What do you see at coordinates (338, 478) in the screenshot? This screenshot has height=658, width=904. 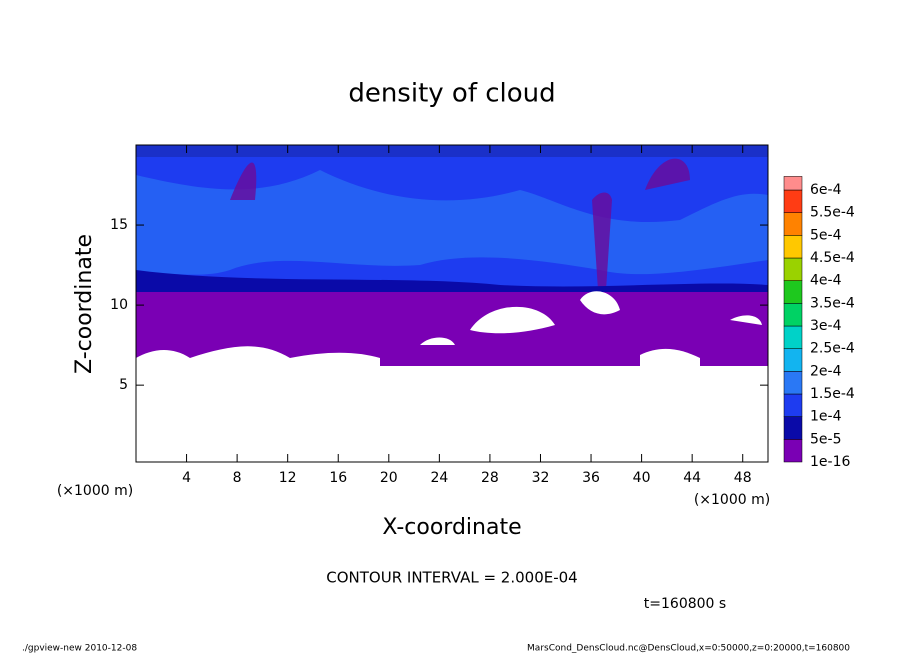 I see `x-tick-label: 16` at bounding box center [338, 478].